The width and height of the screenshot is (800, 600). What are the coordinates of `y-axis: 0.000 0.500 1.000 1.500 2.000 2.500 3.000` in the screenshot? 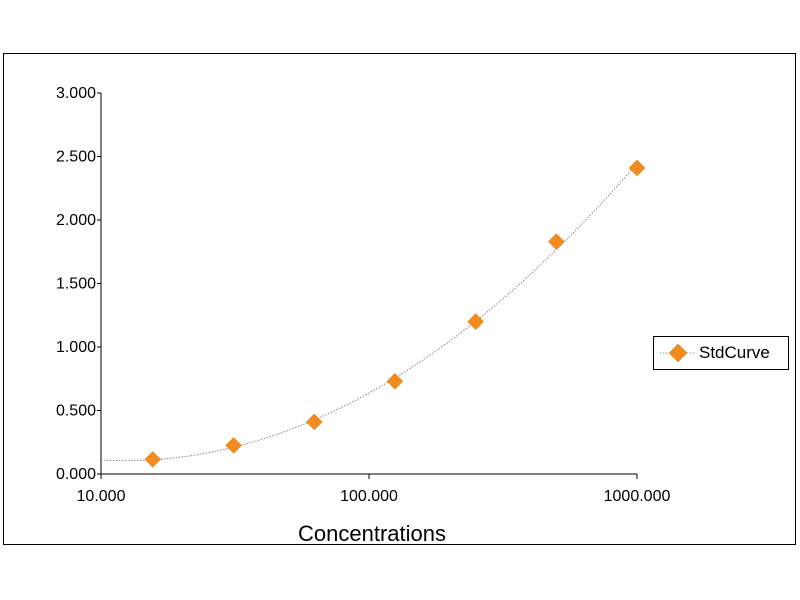 It's located at (79, 284).